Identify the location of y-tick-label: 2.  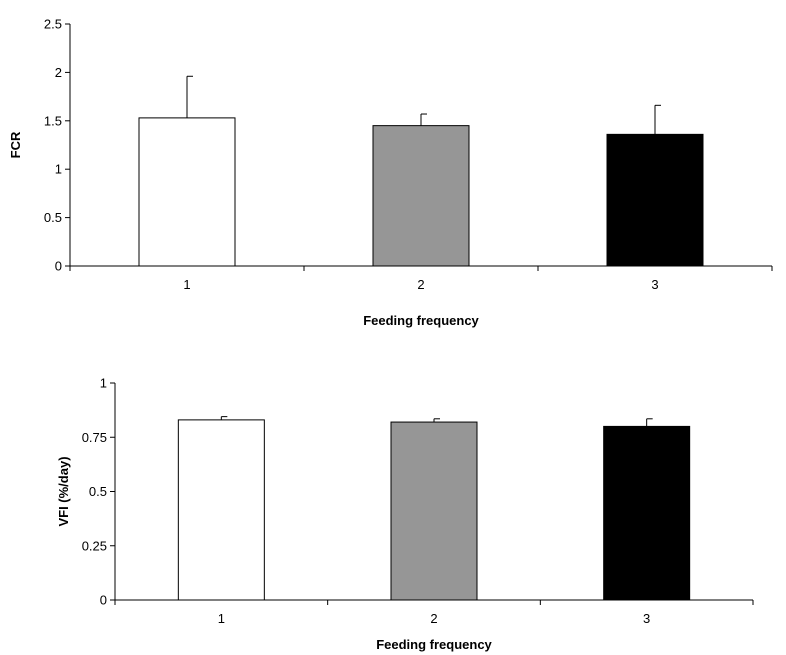
(58, 72).